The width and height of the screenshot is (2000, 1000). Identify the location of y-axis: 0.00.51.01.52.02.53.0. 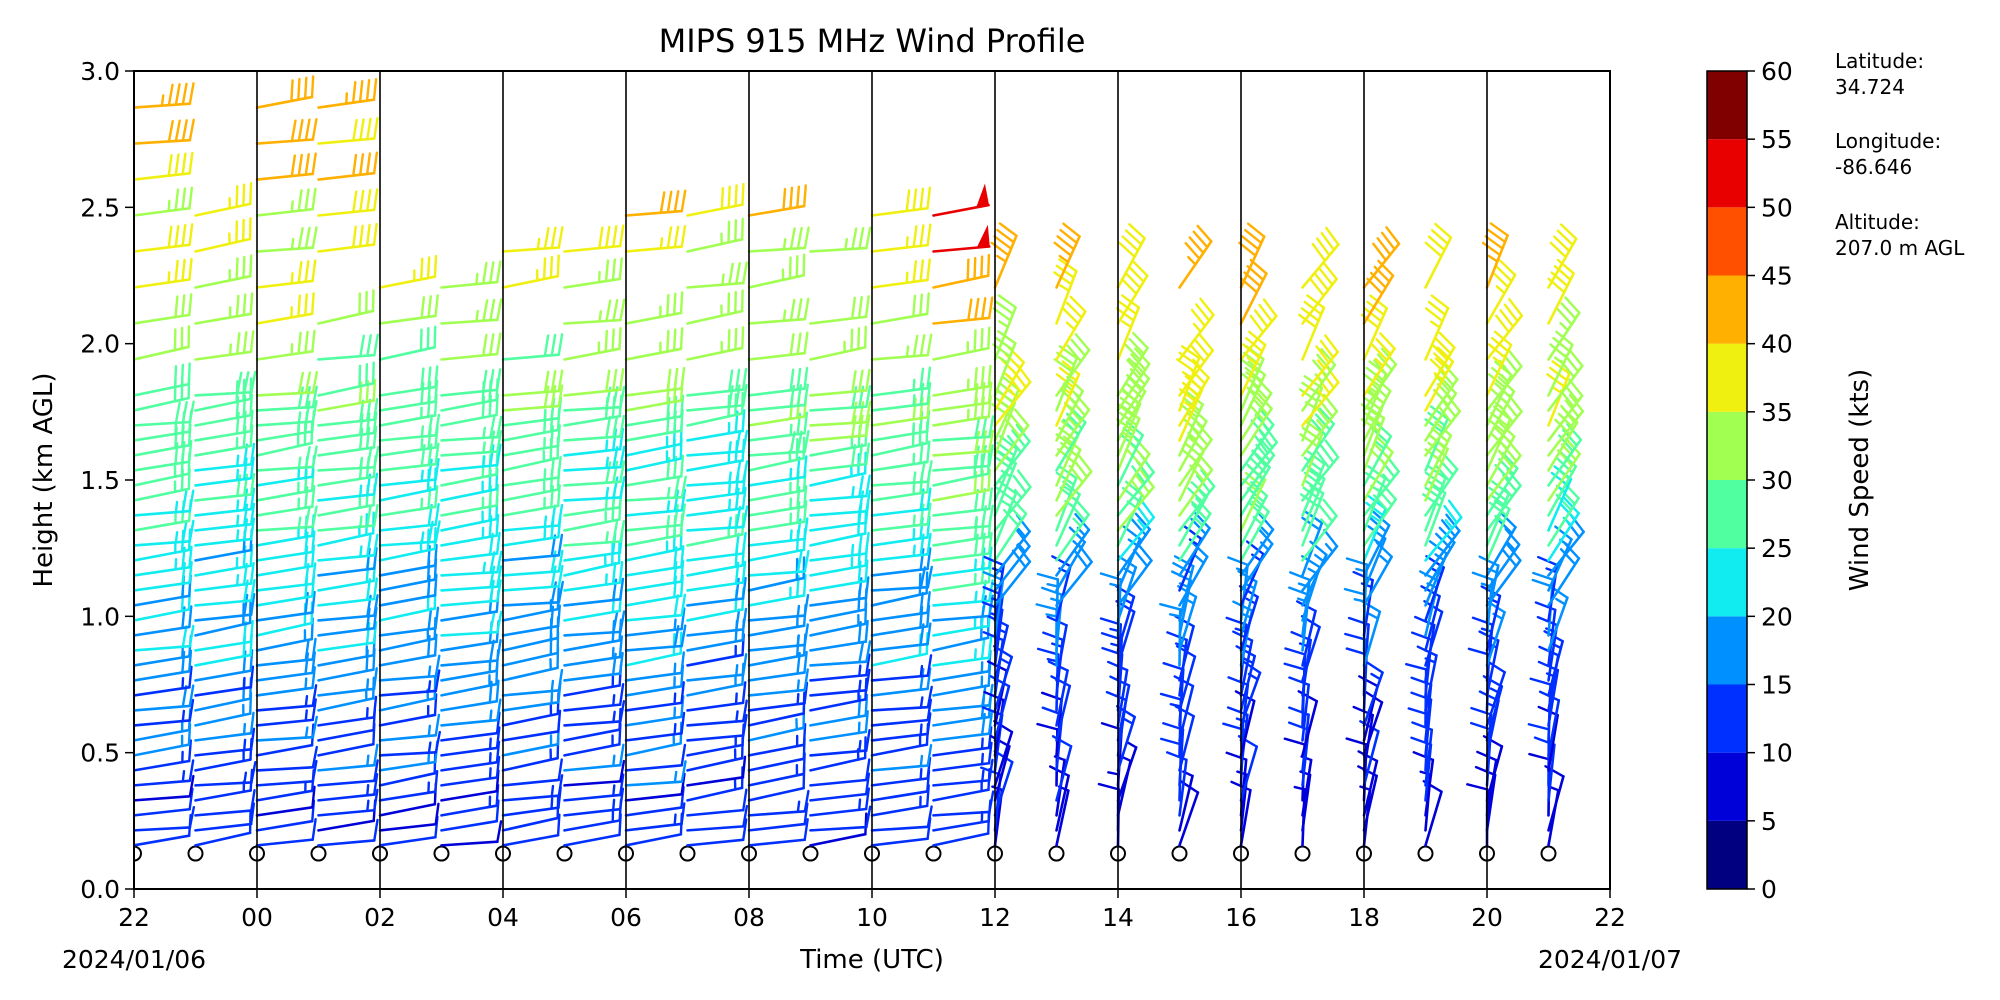
(107, 480).